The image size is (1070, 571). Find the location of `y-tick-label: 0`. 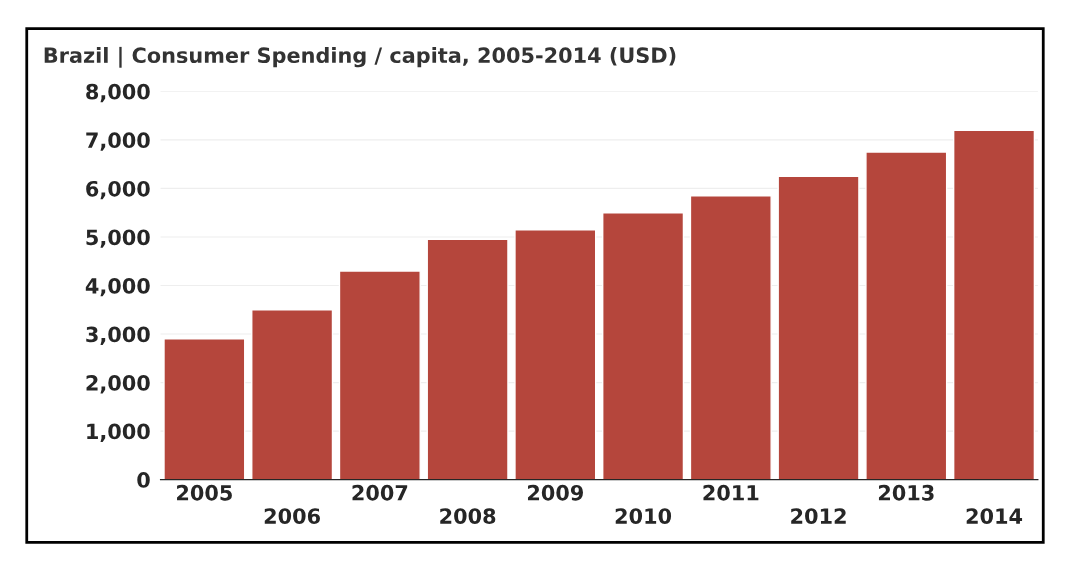

y-tick-label: 0 is located at coordinates (143, 480).